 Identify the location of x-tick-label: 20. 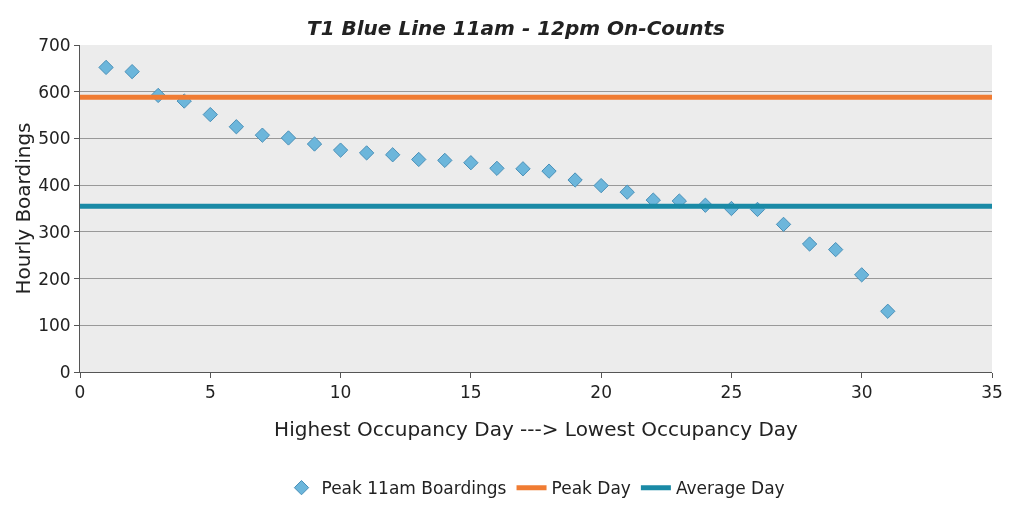
(601, 392).